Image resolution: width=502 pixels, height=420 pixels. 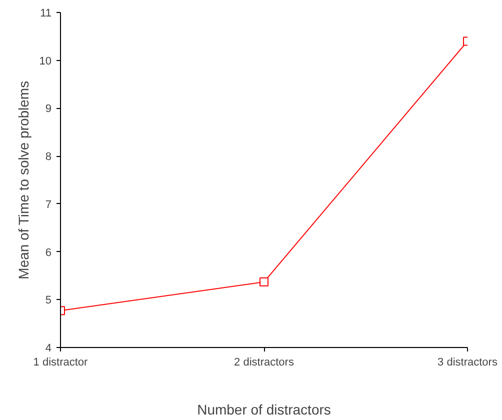 What do you see at coordinates (48, 204) in the screenshot?
I see `y-tick-label: 7` at bounding box center [48, 204].